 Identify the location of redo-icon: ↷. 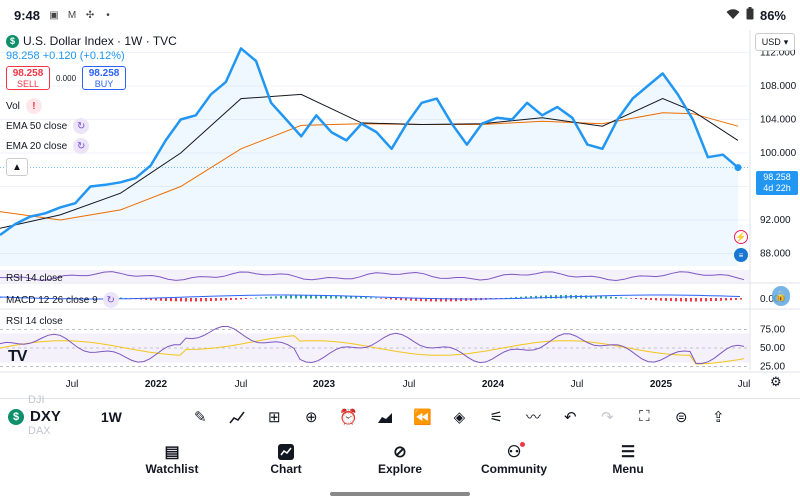
(607, 417).